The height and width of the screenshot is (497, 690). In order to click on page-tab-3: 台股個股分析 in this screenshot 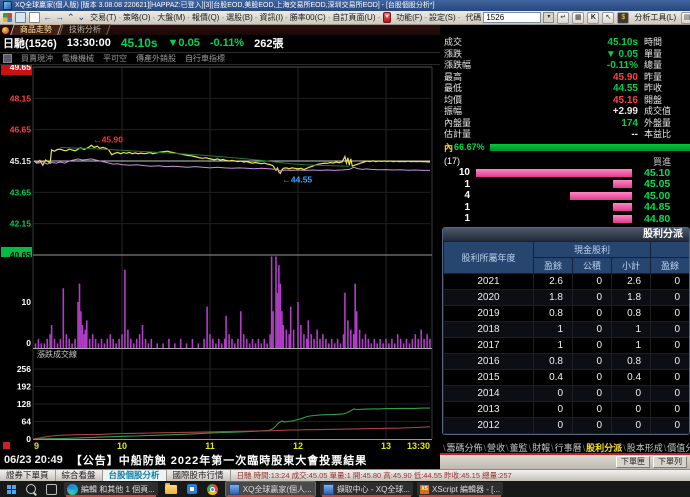, I will do `click(134, 475)`.